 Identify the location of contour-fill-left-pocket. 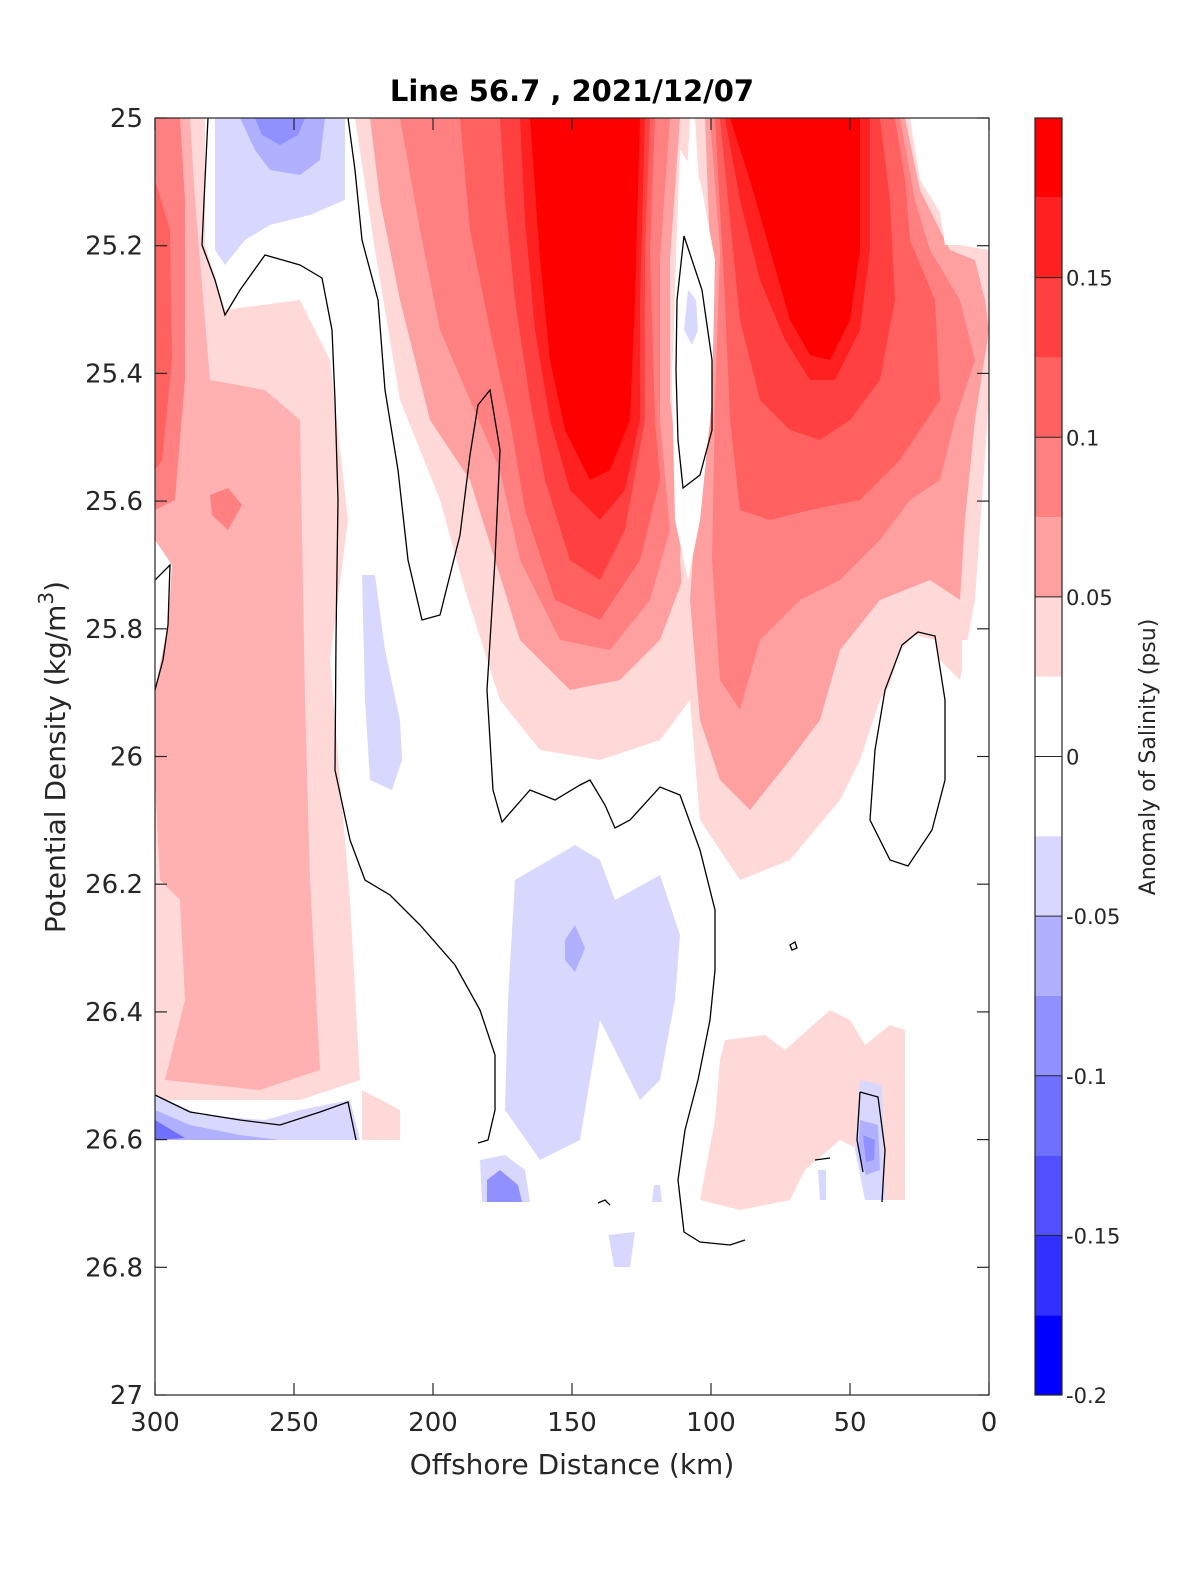
(226, 509).